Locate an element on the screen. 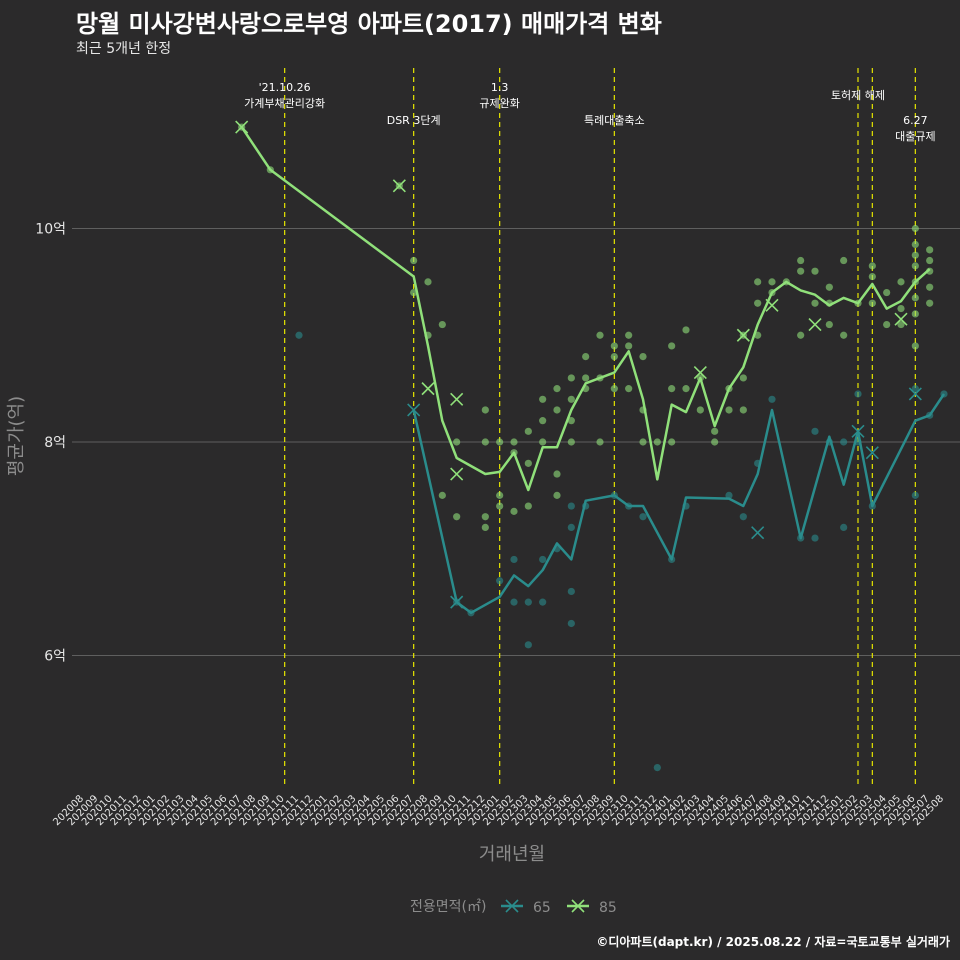  series-line is located at coordinates (679, 504).